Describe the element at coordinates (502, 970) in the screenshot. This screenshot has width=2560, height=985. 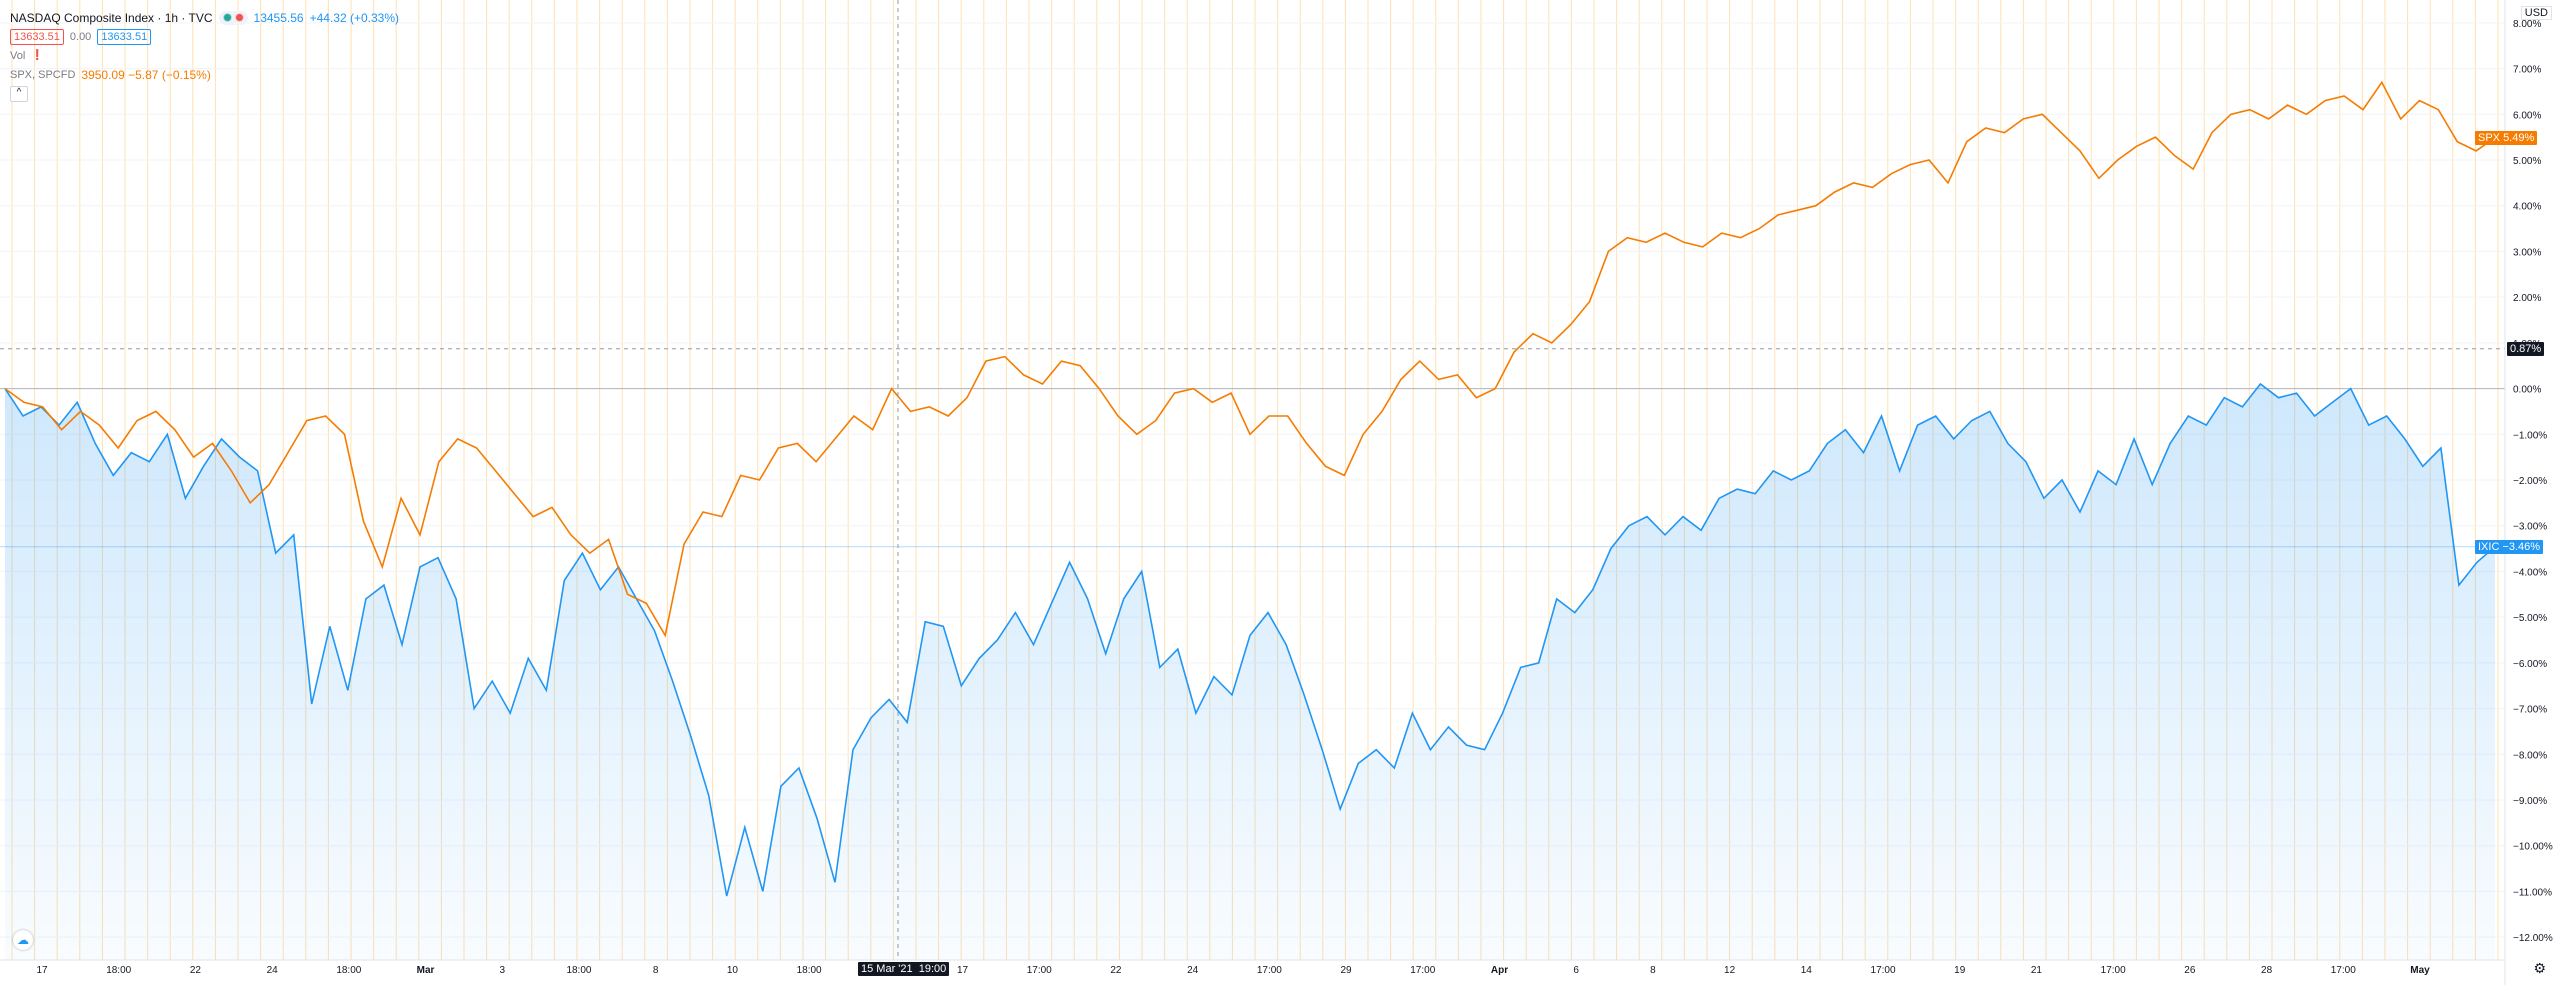
I see `x-tick-label: 3` at that location.